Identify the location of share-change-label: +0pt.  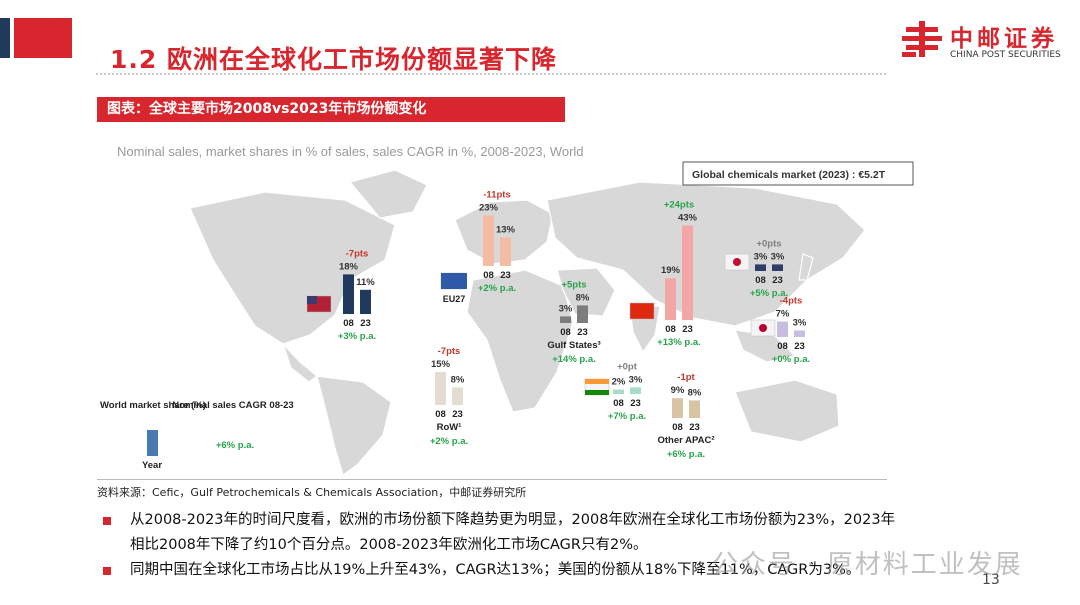
(627, 366).